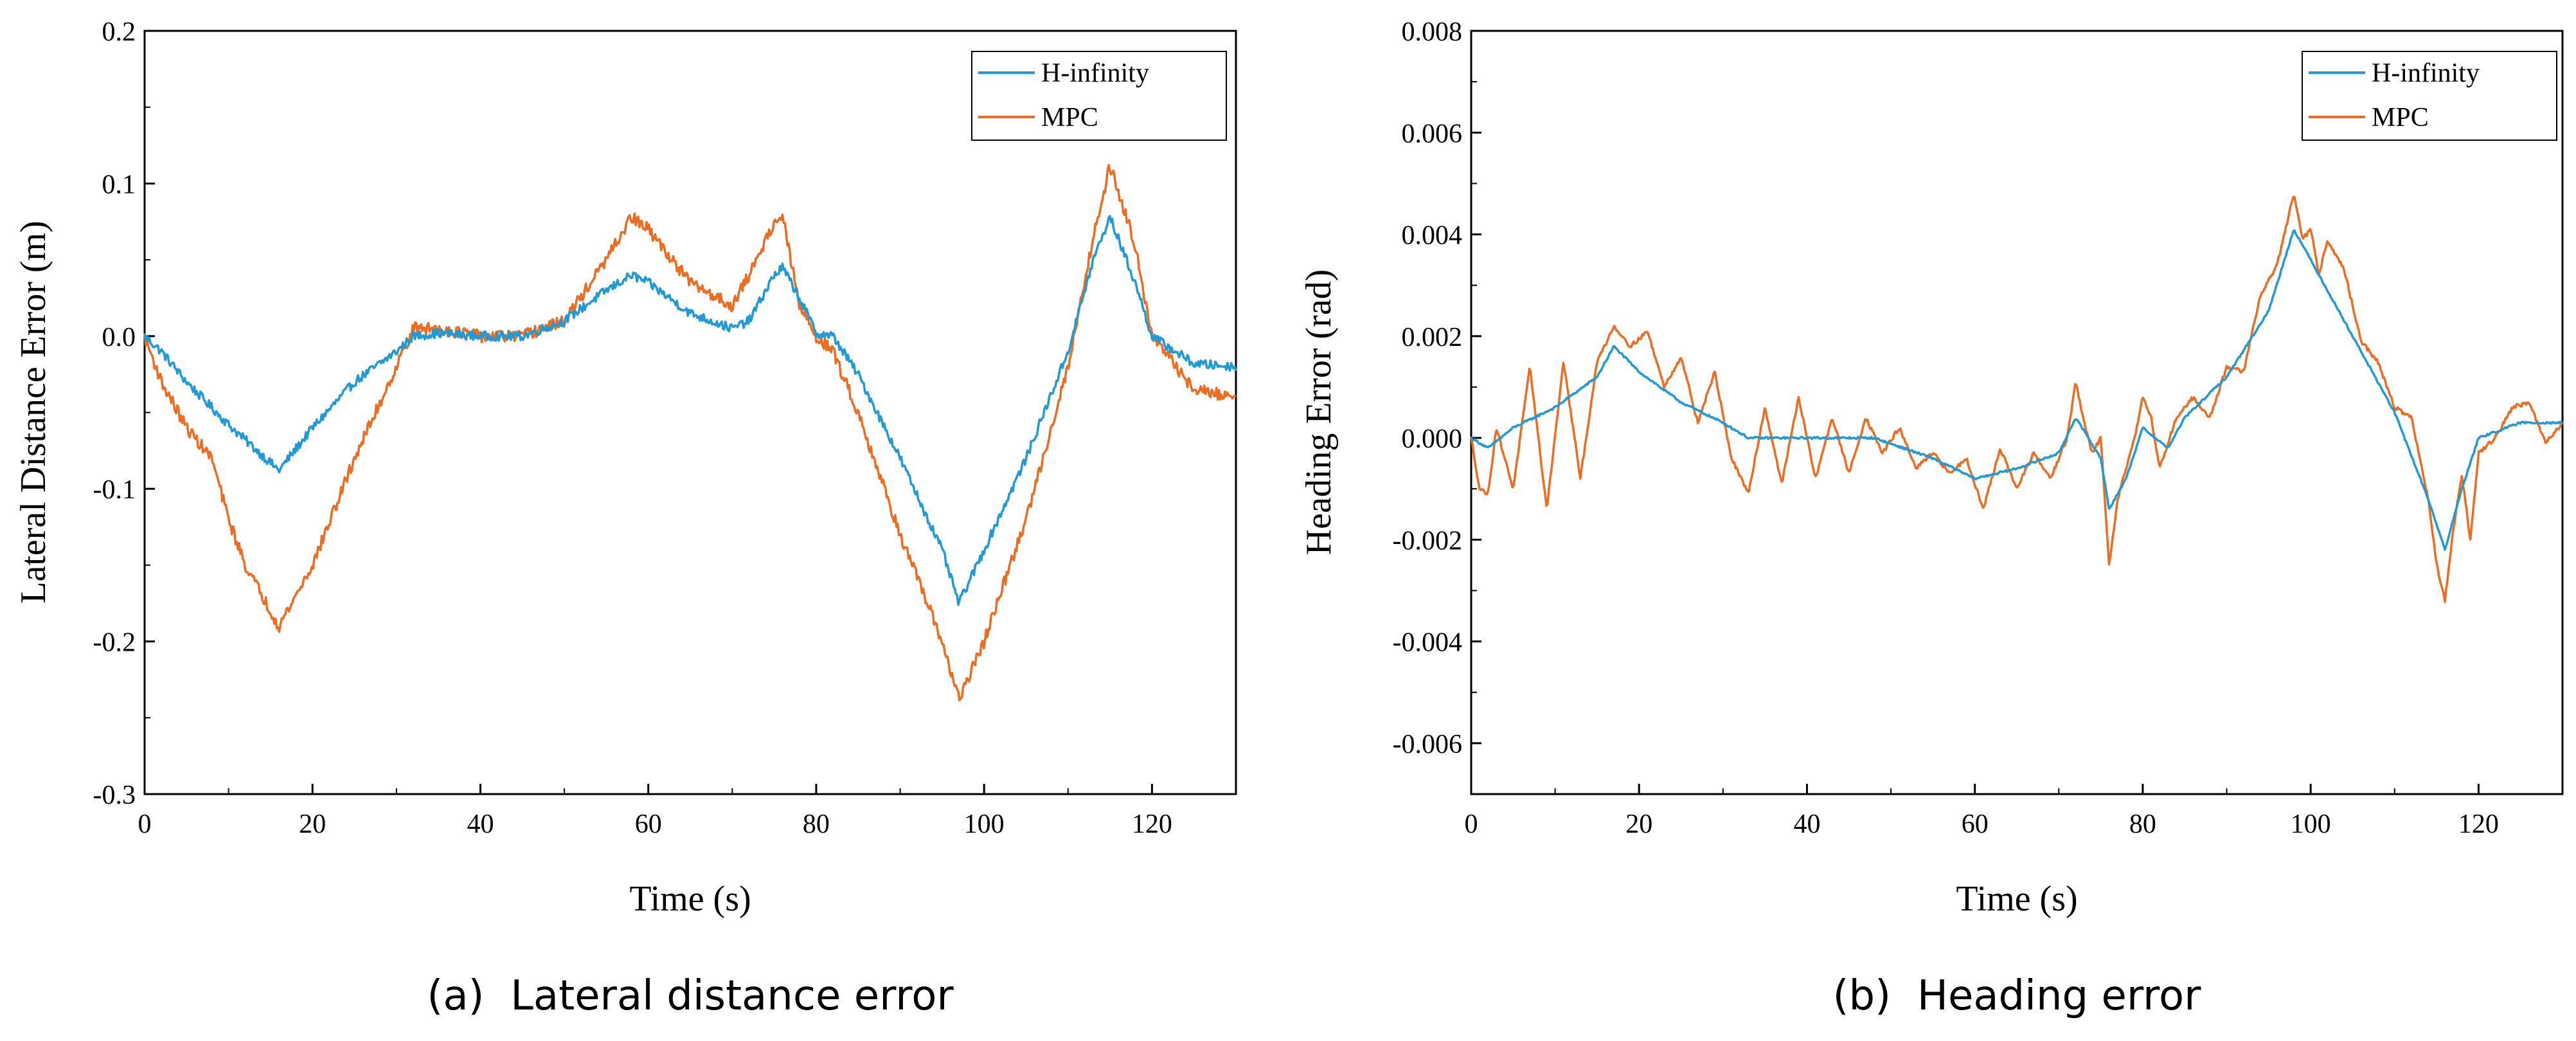 Image resolution: width=2576 pixels, height=1041 pixels. Describe the element at coordinates (2400, 117) in the screenshot. I see `chart-b-legend-label-mpc: MPC` at that location.